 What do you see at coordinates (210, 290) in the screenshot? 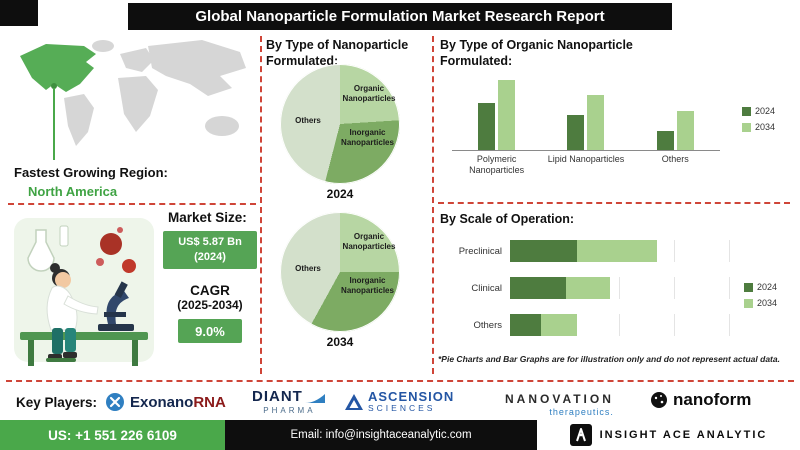
I see `cagr-label: CAGR` at bounding box center [210, 290].